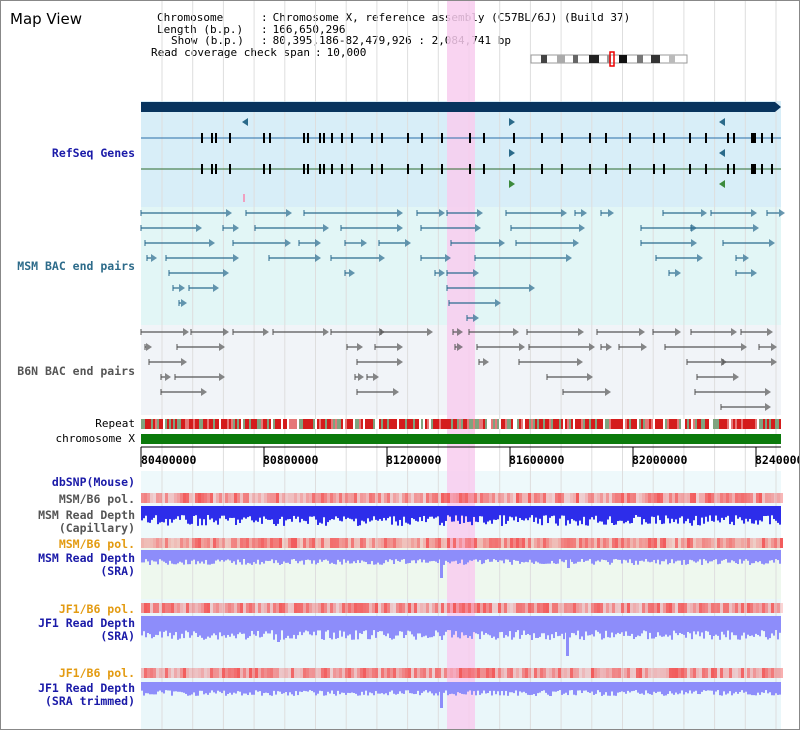 This screenshot has height=730, width=800. I want to click on track-label-msm-bac: MSM BAC end pairs, so click(76, 266).